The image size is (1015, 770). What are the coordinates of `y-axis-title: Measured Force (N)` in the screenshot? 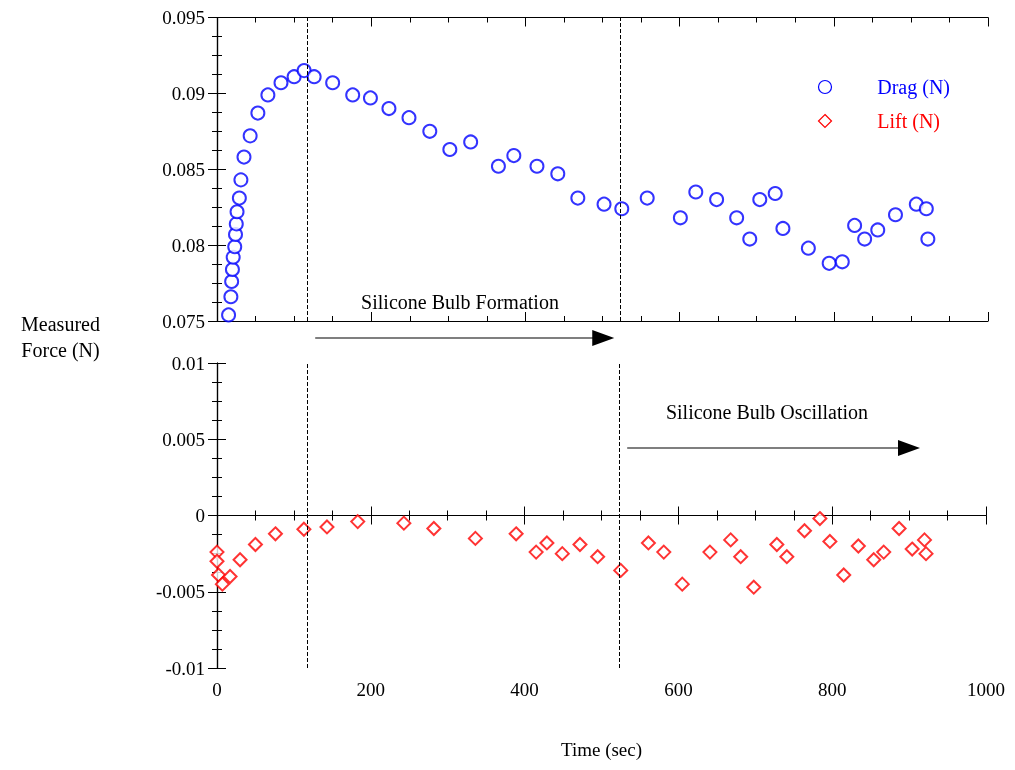 It's located at (60, 337).